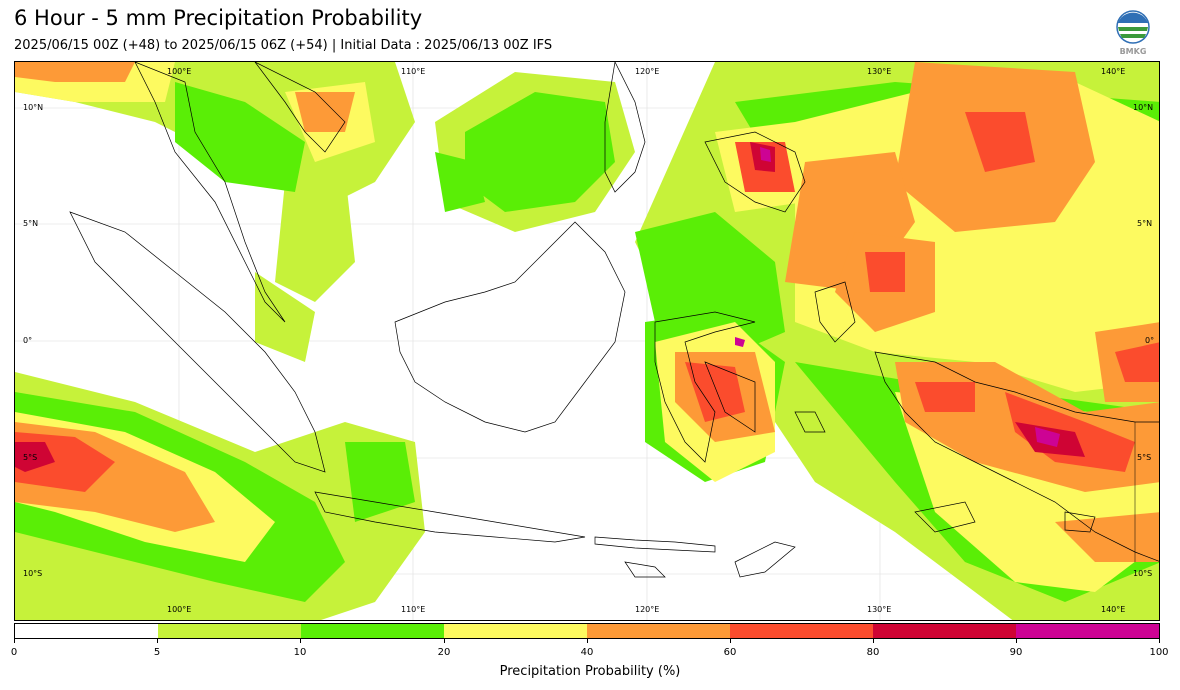 This screenshot has width=1180, height=690. I want to click on bmkg-logo-icon: BMKG, so click(1133, 33).